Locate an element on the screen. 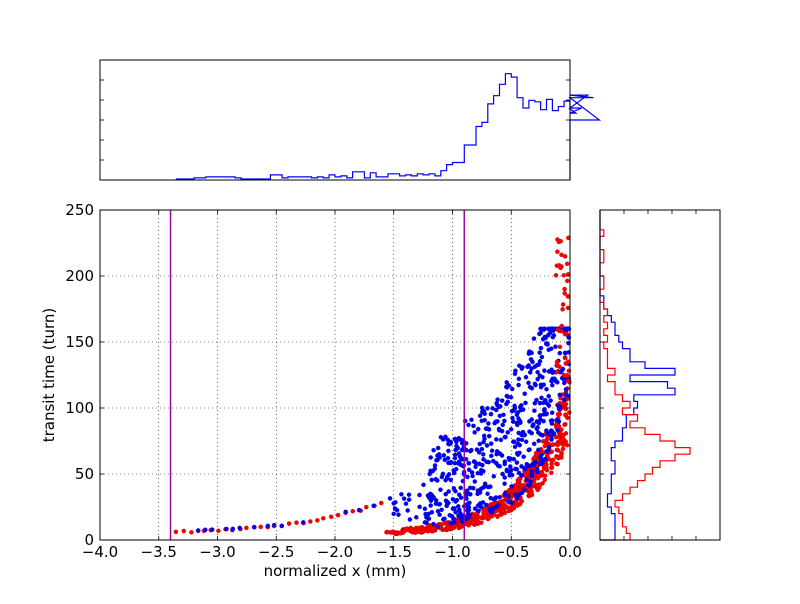 Image resolution: width=800 pixels, height=604 pixels. y-axis-label: transit time (turn) is located at coordinates (49, 375).